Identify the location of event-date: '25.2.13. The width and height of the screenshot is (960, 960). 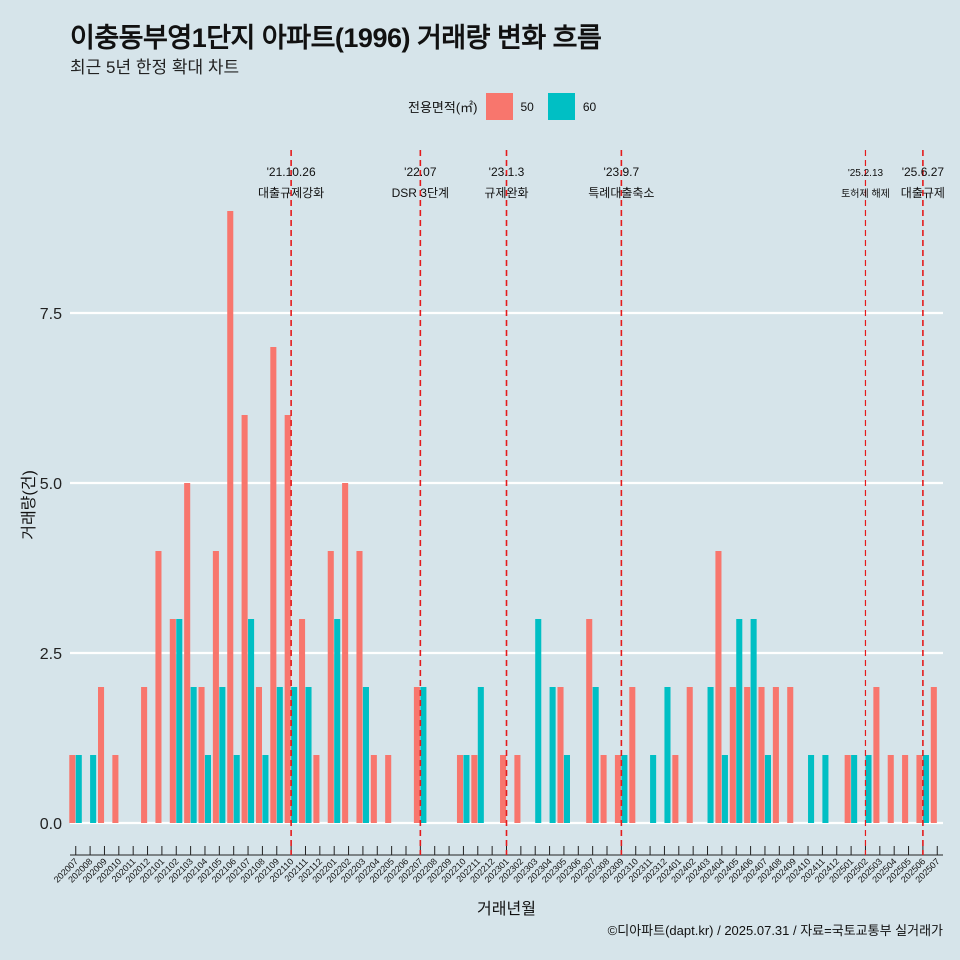
(866, 173).